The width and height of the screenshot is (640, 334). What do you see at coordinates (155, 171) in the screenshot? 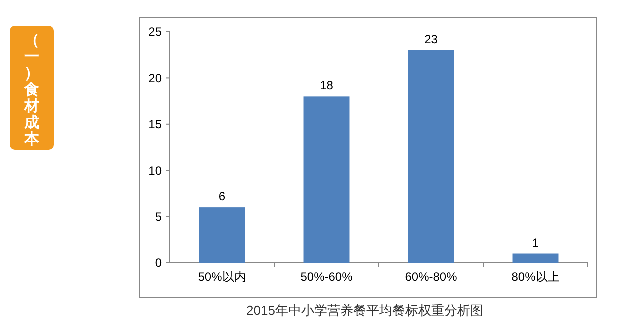
I see `y-tick-label: 10` at bounding box center [155, 171].